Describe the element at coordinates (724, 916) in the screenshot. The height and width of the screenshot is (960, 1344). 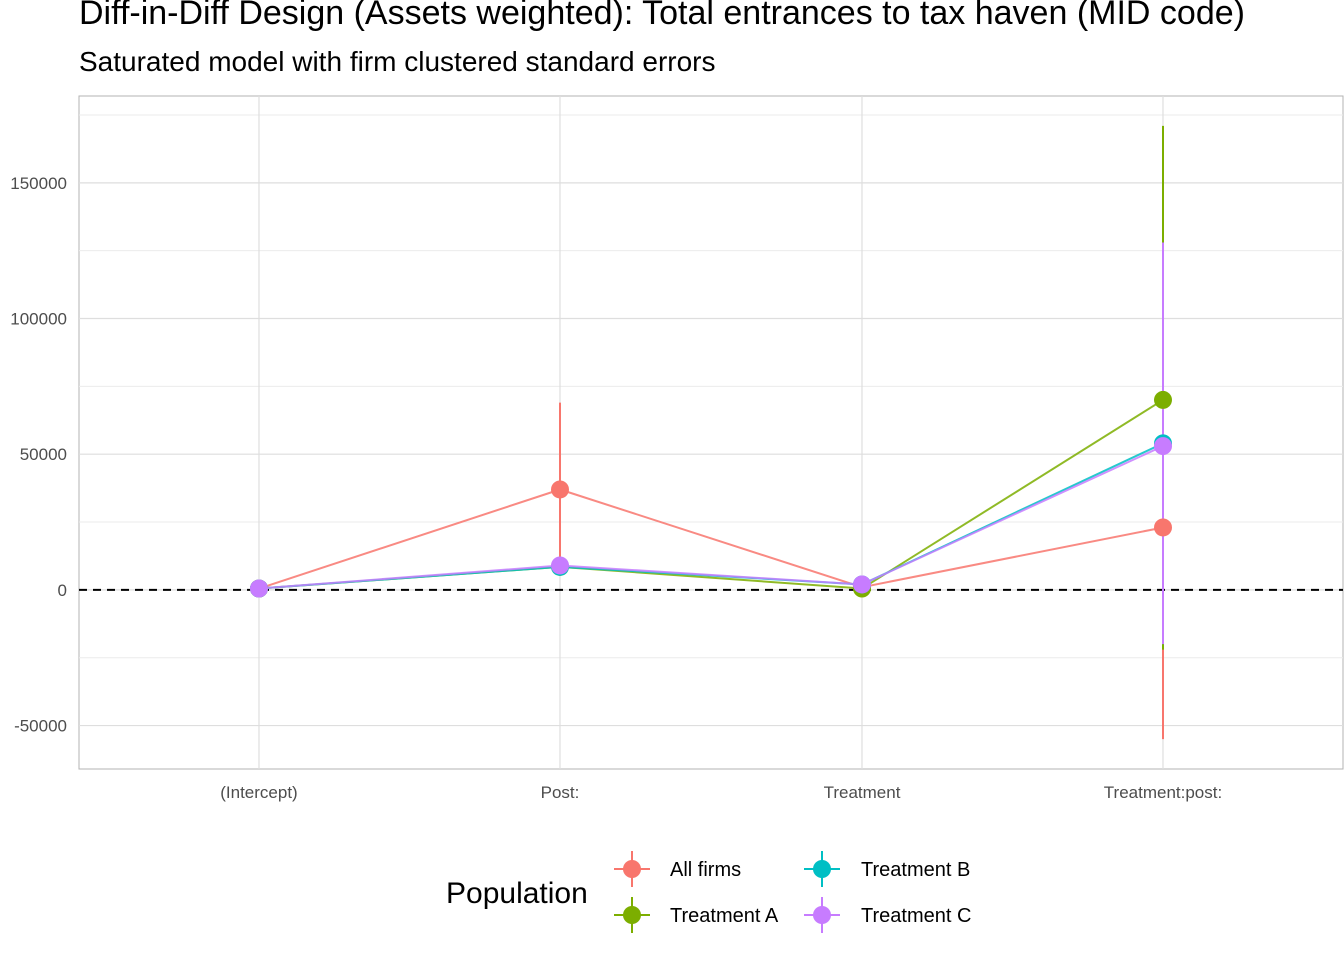
I see `legend-label: Treatment A` at that location.